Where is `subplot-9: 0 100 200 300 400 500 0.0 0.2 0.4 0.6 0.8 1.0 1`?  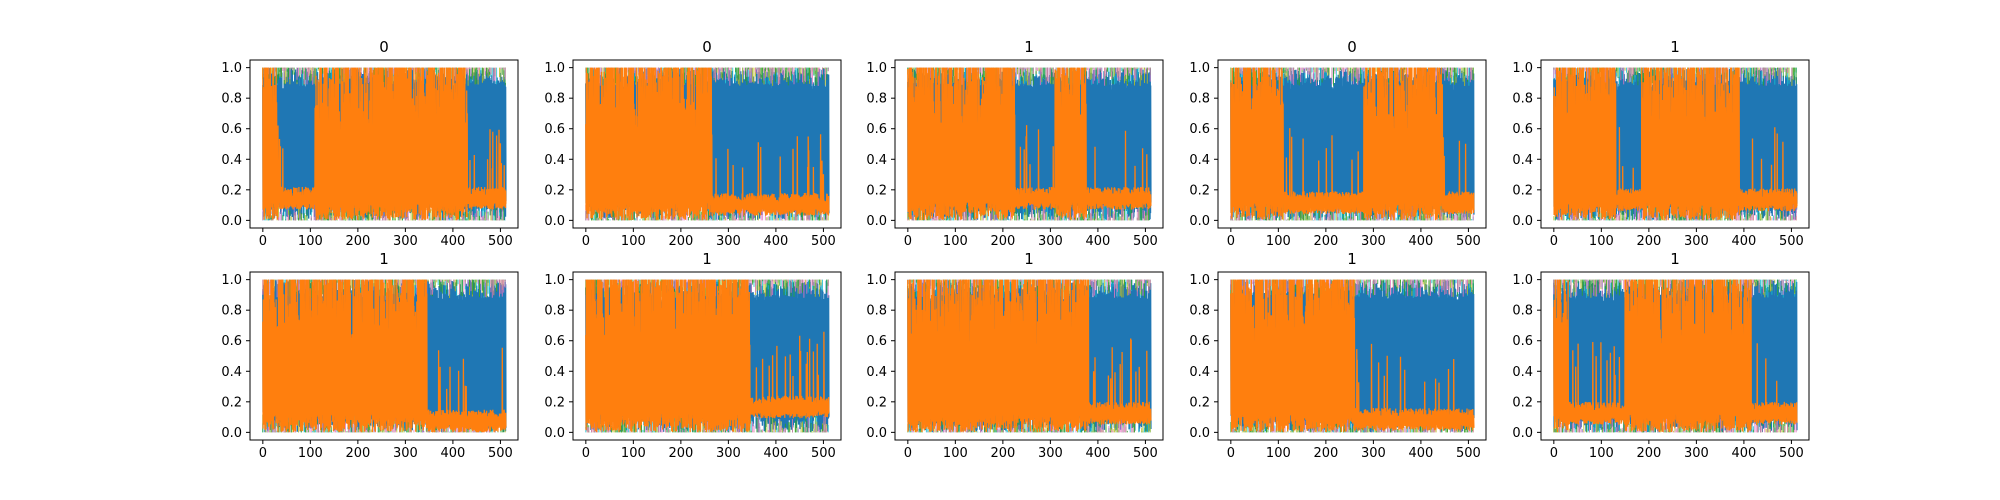
subplot-9: 0 100 200 300 400 500 0.0 0.2 0.4 0.6 0.8 1.0 1 is located at coordinates (1338, 355).